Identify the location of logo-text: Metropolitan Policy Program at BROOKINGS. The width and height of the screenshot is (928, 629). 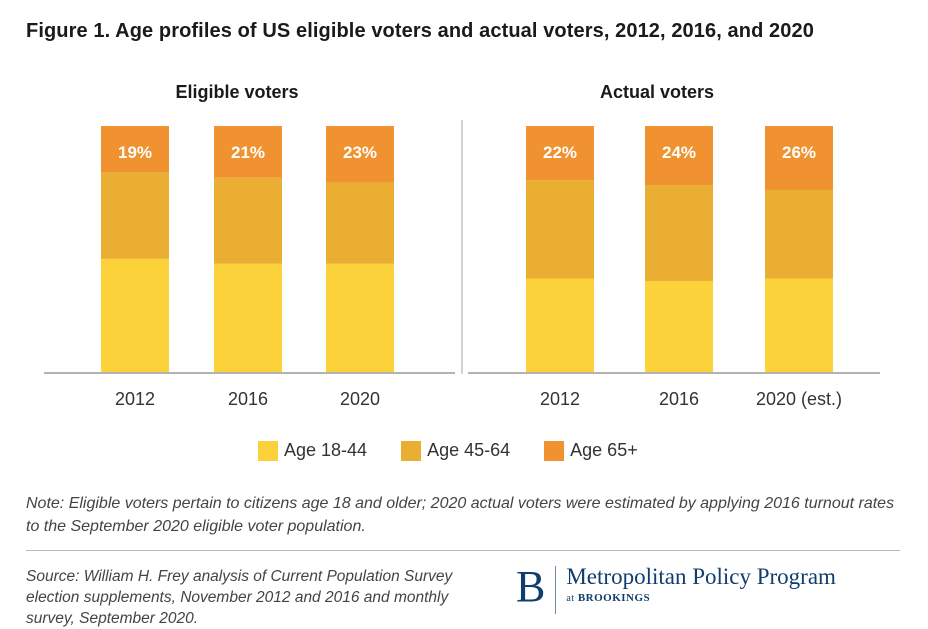
(701, 583).